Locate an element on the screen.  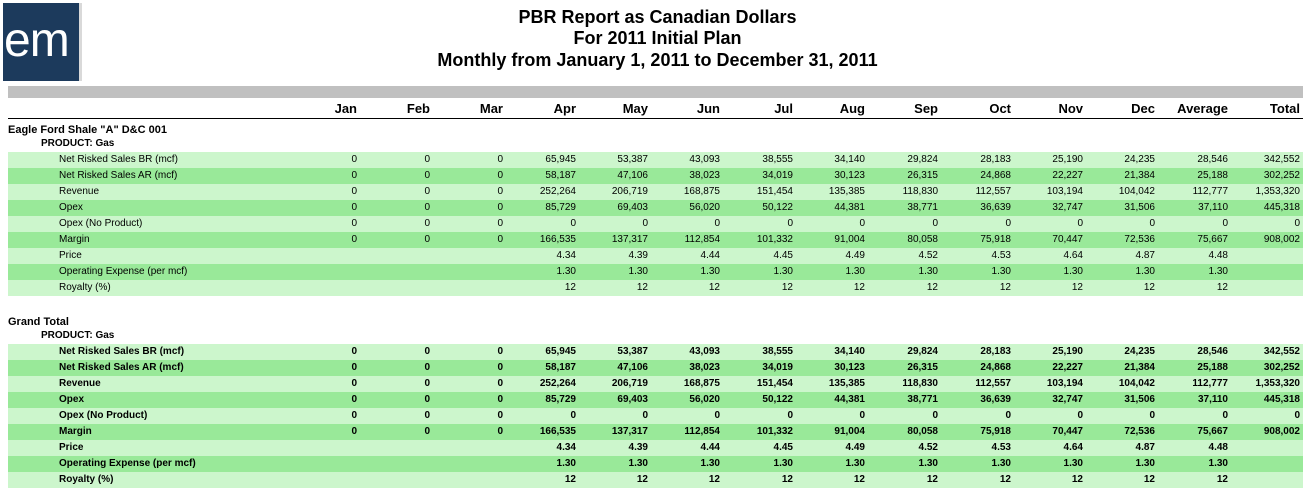
cell-jul: 151,454 is located at coordinates (774, 383).